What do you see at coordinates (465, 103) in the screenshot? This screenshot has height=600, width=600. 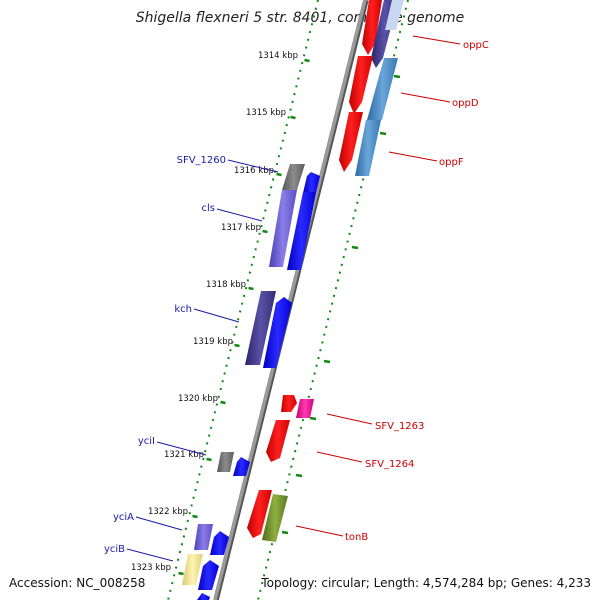 I see `gene-label-oppD: oppD` at bounding box center [465, 103].